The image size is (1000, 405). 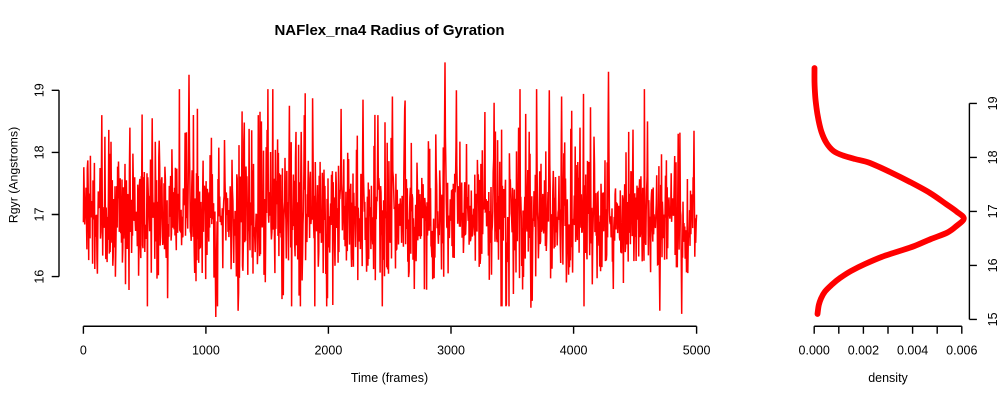 What do you see at coordinates (451, 351) in the screenshot?
I see `svg-text: 3000` at bounding box center [451, 351].